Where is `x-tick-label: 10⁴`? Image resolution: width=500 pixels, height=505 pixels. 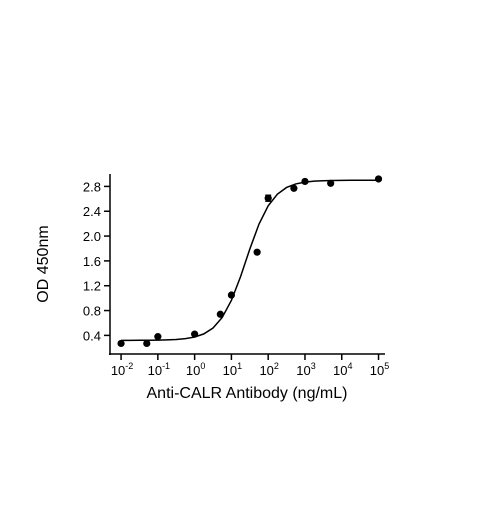
x-tick-label: 10⁴ is located at coordinates (342, 369).